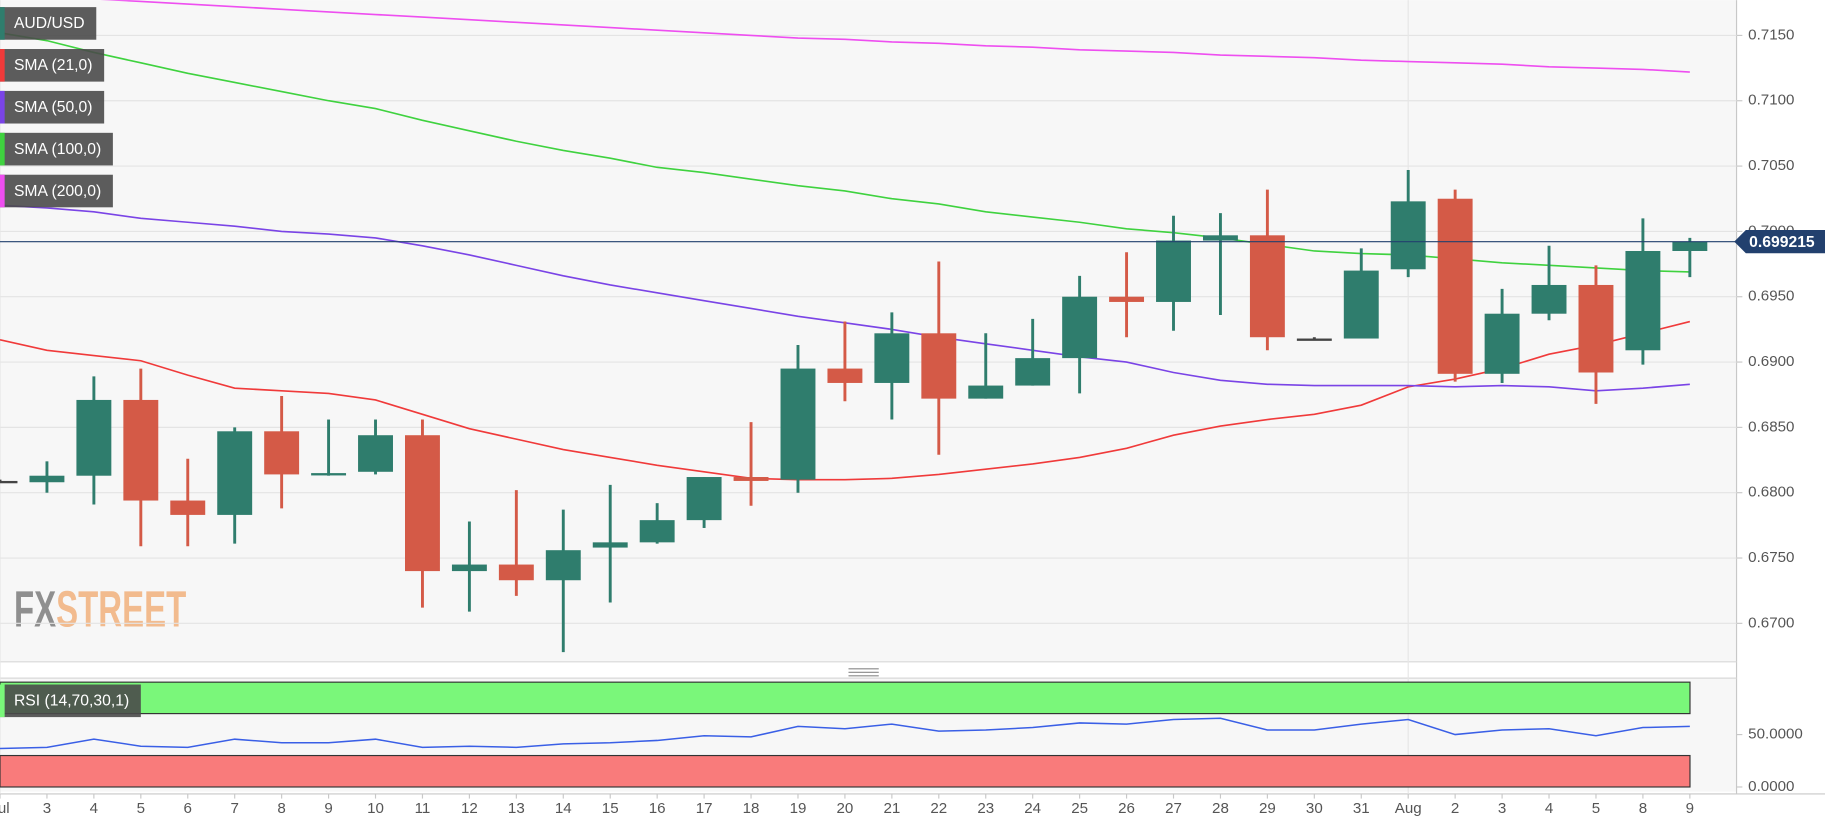 The height and width of the screenshot is (822, 1825). What do you see at coordinates (1455, 808) in the screenshot?
I see `x-tick-label: 2` at bounding box center [1455, 808].